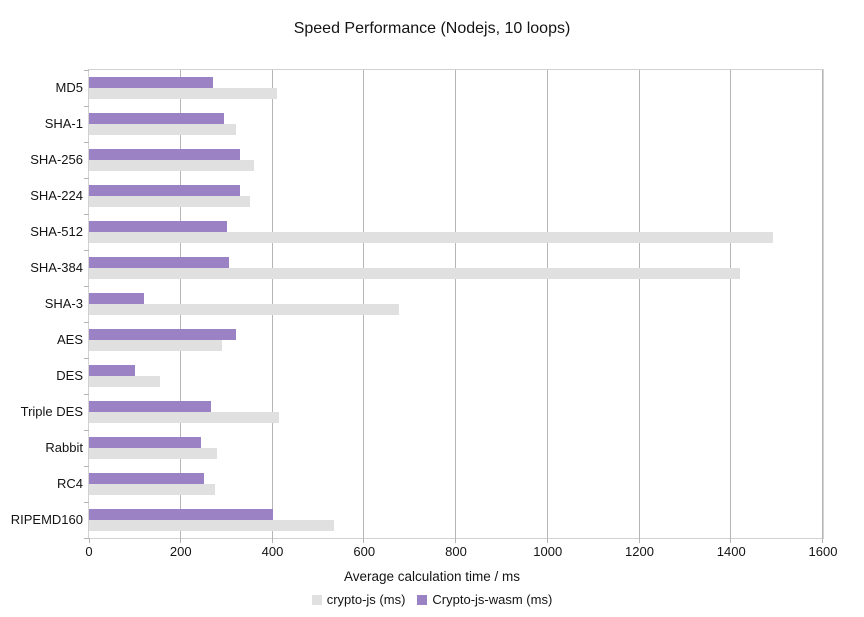  Describe the element at coordinates (731, 551) in the screenshot. I see `x-tick-label-1400: 1400` at that location.